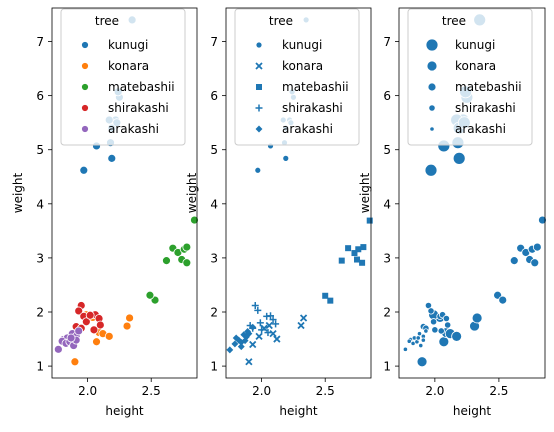  What do you see at coordinates (312, 108) in the screenshot?
I see `legend-label-shirakashi: shirakashi` at bounding box center [312, 108].